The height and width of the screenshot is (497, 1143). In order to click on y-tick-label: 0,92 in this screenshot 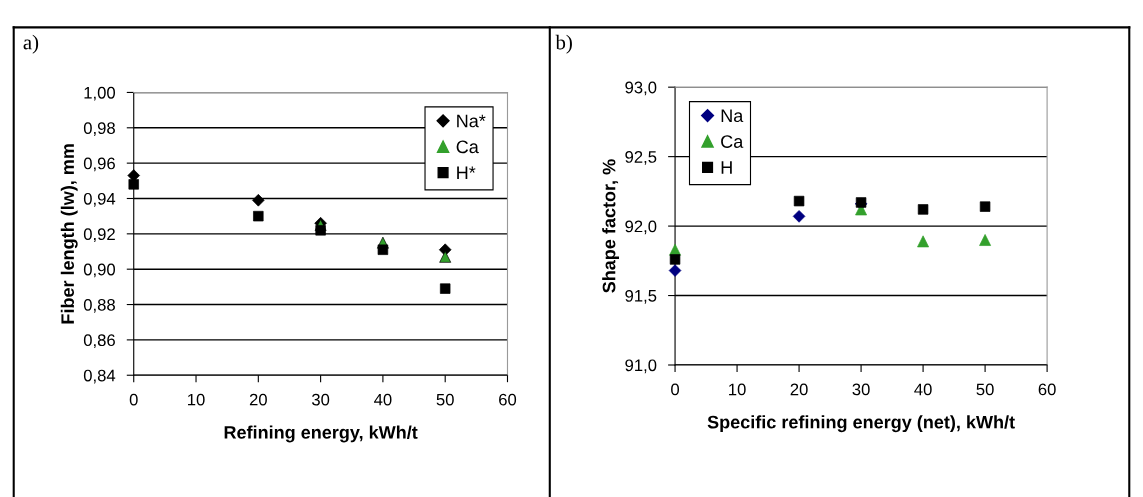, I will do `click(99, 235)`.